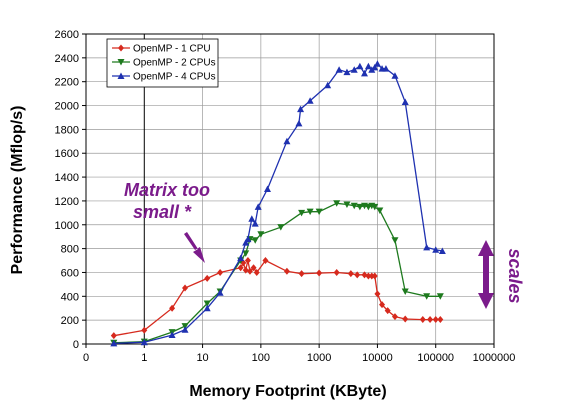 The width and height of the screenshot is (578, 414). I want to click on arrow-down-right, so click(194, 247).